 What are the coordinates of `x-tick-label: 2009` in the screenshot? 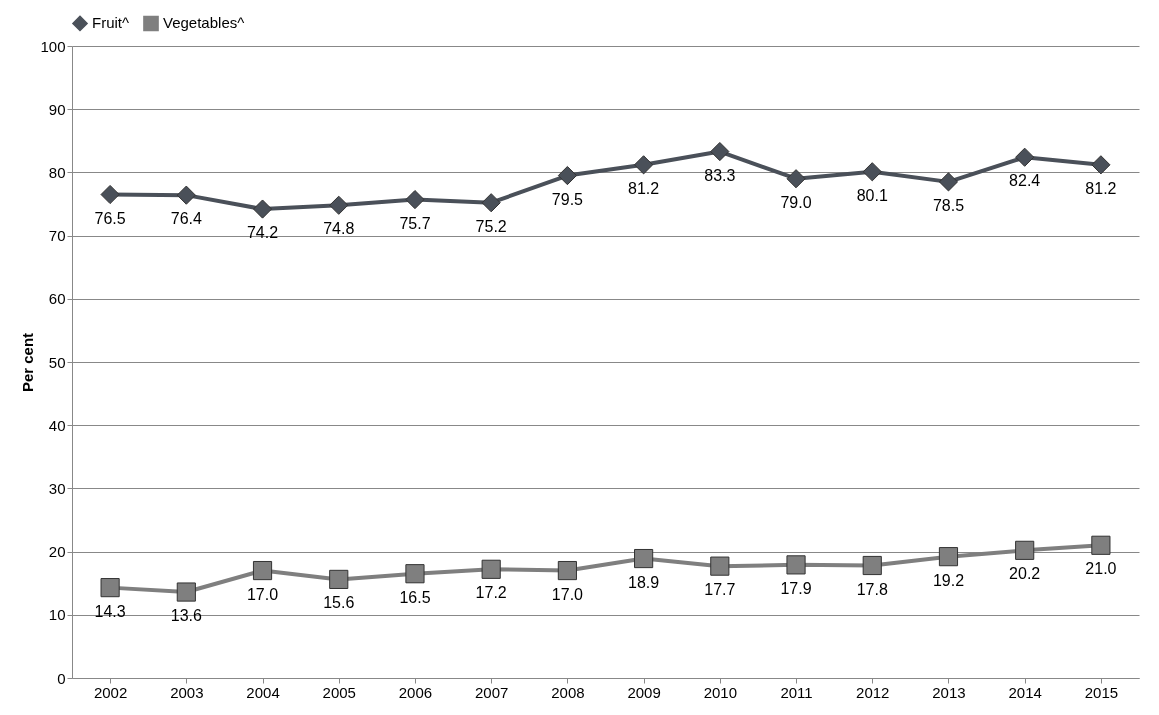 It's located at (644, 692).